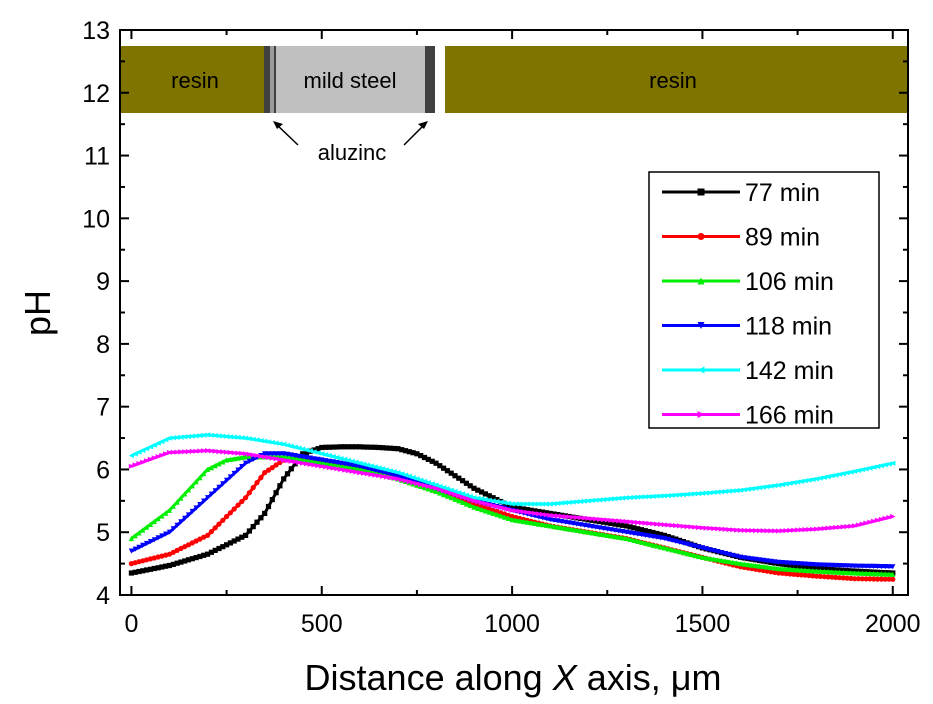  I want to click on y-tick-label: 9, so click(103, 282).